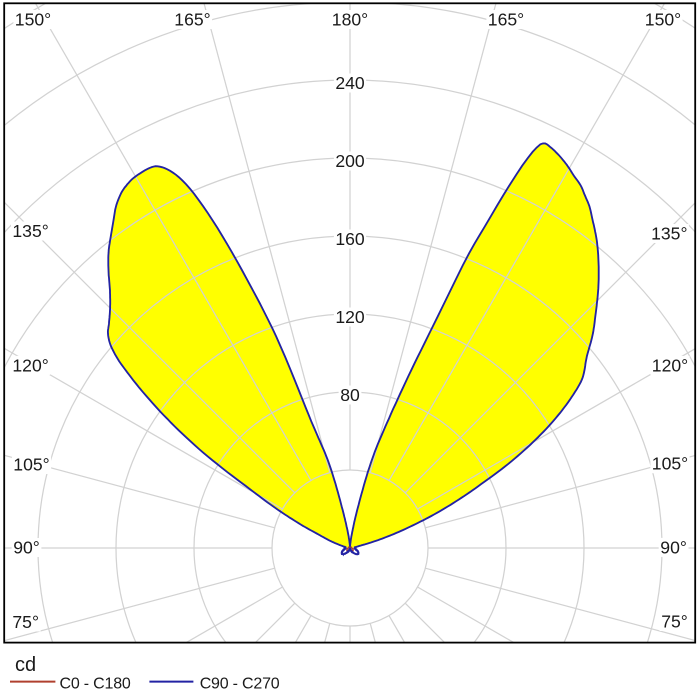 This screenshot has width=700, height=700. I want to click on svg-text: 160, so click(350, 239).